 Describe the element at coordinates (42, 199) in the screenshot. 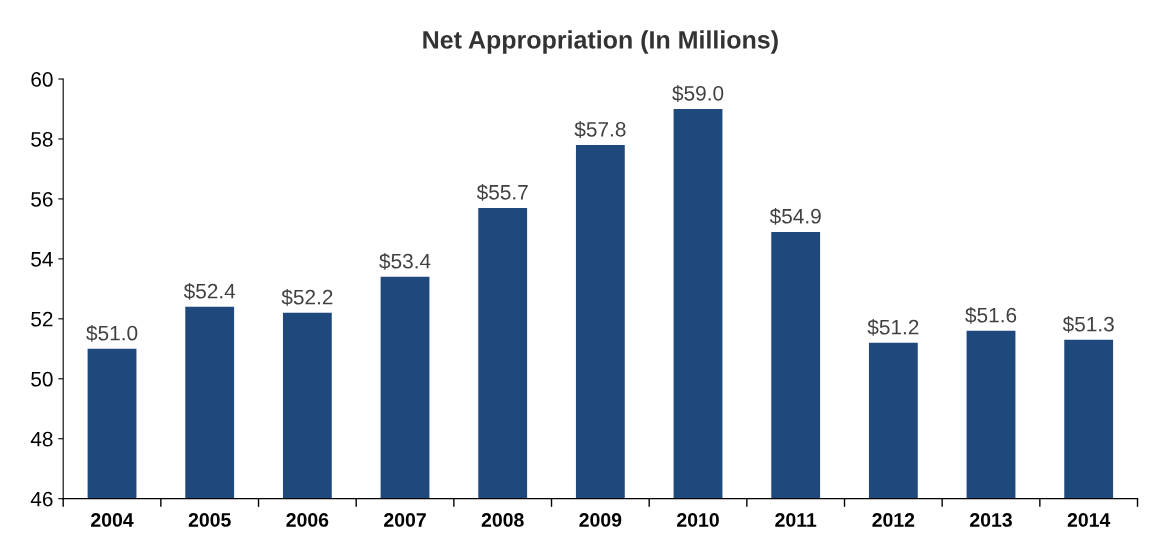

I see `y-tick-label: 56` at that location.